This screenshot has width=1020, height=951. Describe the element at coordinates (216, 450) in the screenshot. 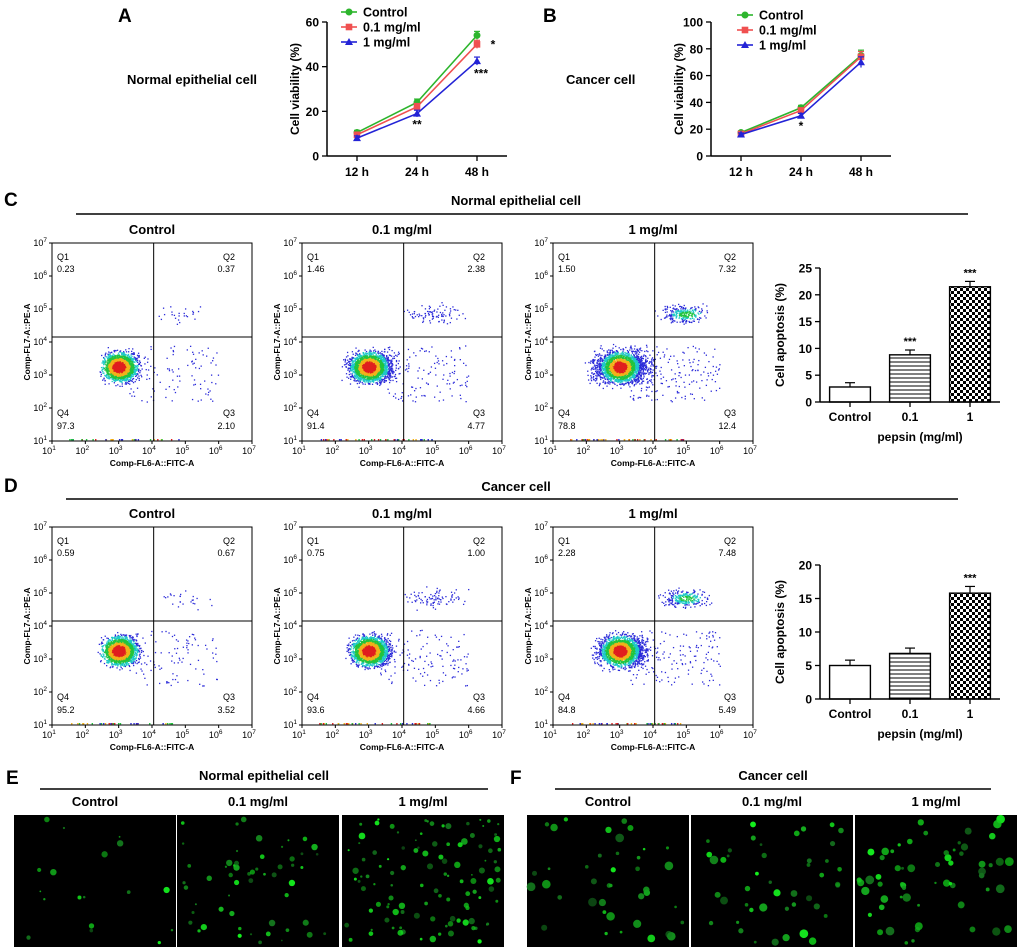

I see `x-tick-label: 106` at that location.